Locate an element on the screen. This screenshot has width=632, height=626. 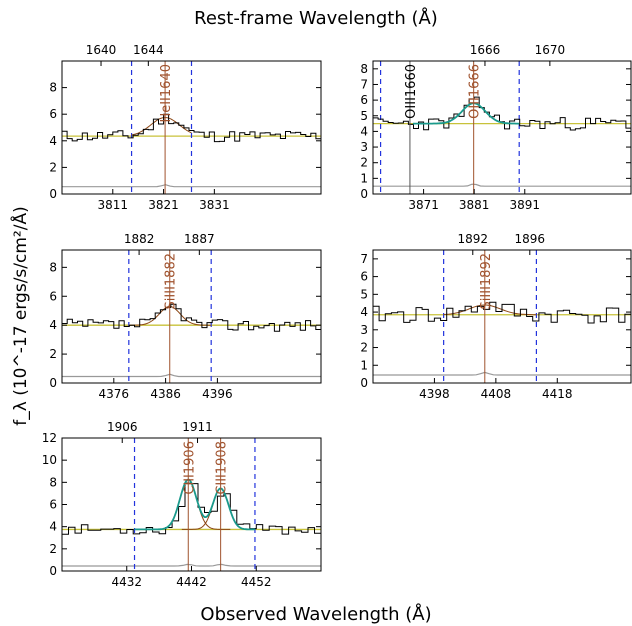
panel-4: SiIII1892 4398 4408 4418 1892 1896 0 1 2 3 4 5 6 7 is located at coordinates (496, 316).